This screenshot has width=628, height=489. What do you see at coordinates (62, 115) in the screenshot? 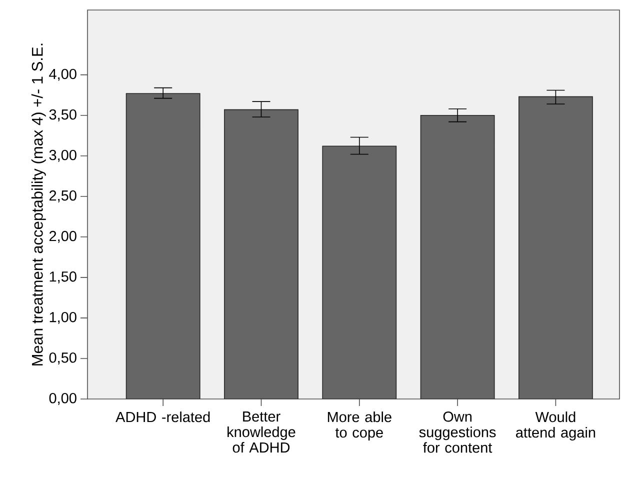
I see `y-tick-label: 3,50` at bounding box center [62, 115].